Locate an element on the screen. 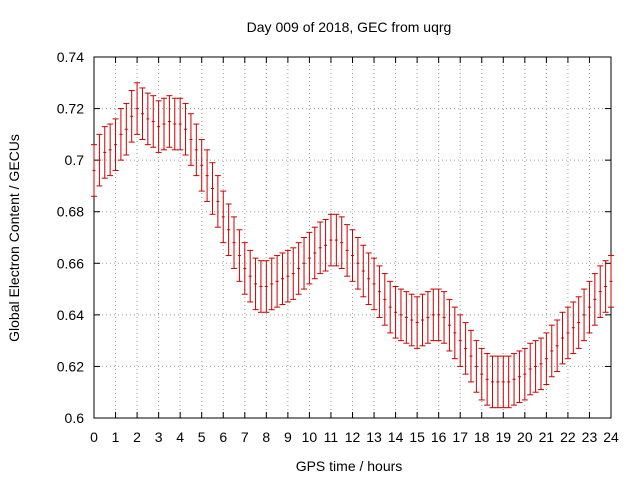 This screenshot has width=640, height=480. x-tick-label: 7 is located at coordinates (245, 437).